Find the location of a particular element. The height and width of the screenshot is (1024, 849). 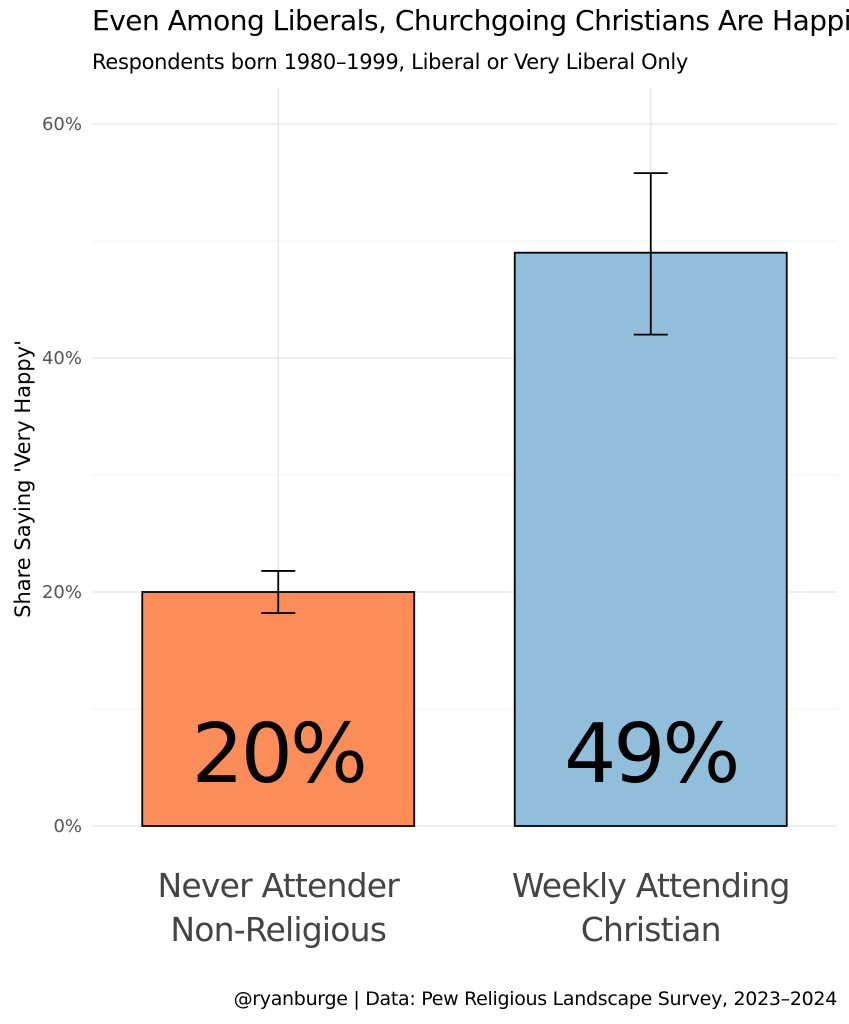

x-tick-label: Non-Religious is located at coordinates (278, 929).